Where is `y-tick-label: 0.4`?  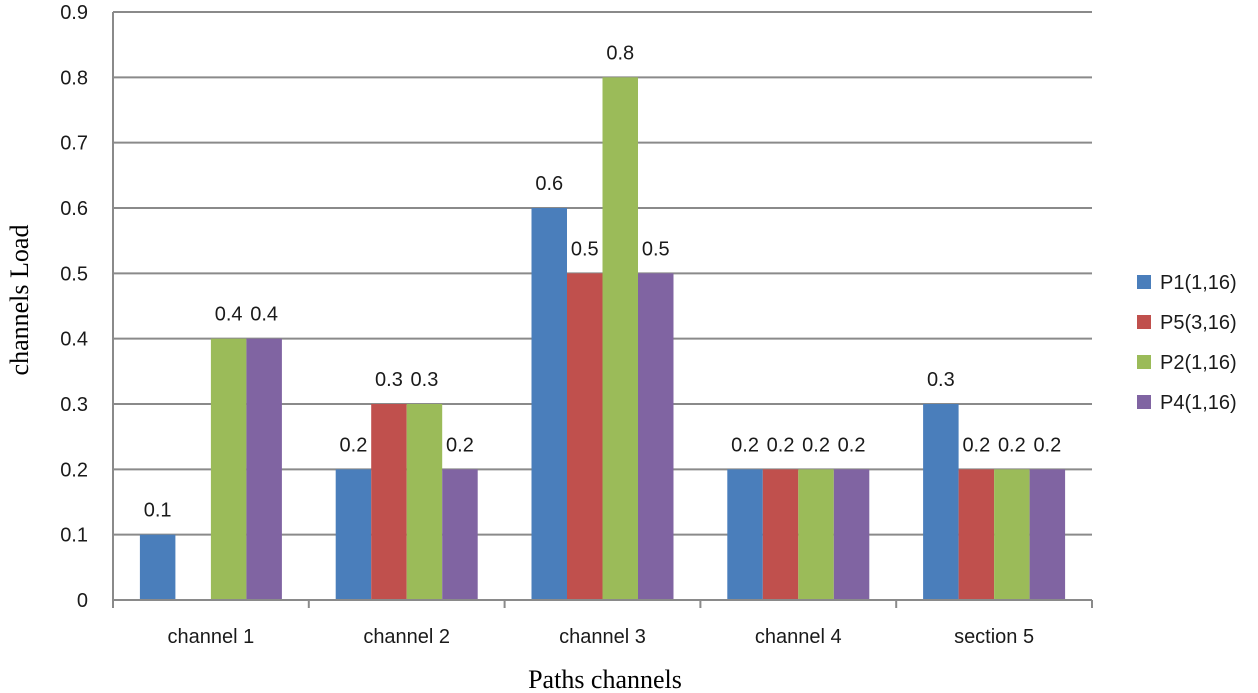 y-tick-label: 0.4 is located at coordinates (74, 340).